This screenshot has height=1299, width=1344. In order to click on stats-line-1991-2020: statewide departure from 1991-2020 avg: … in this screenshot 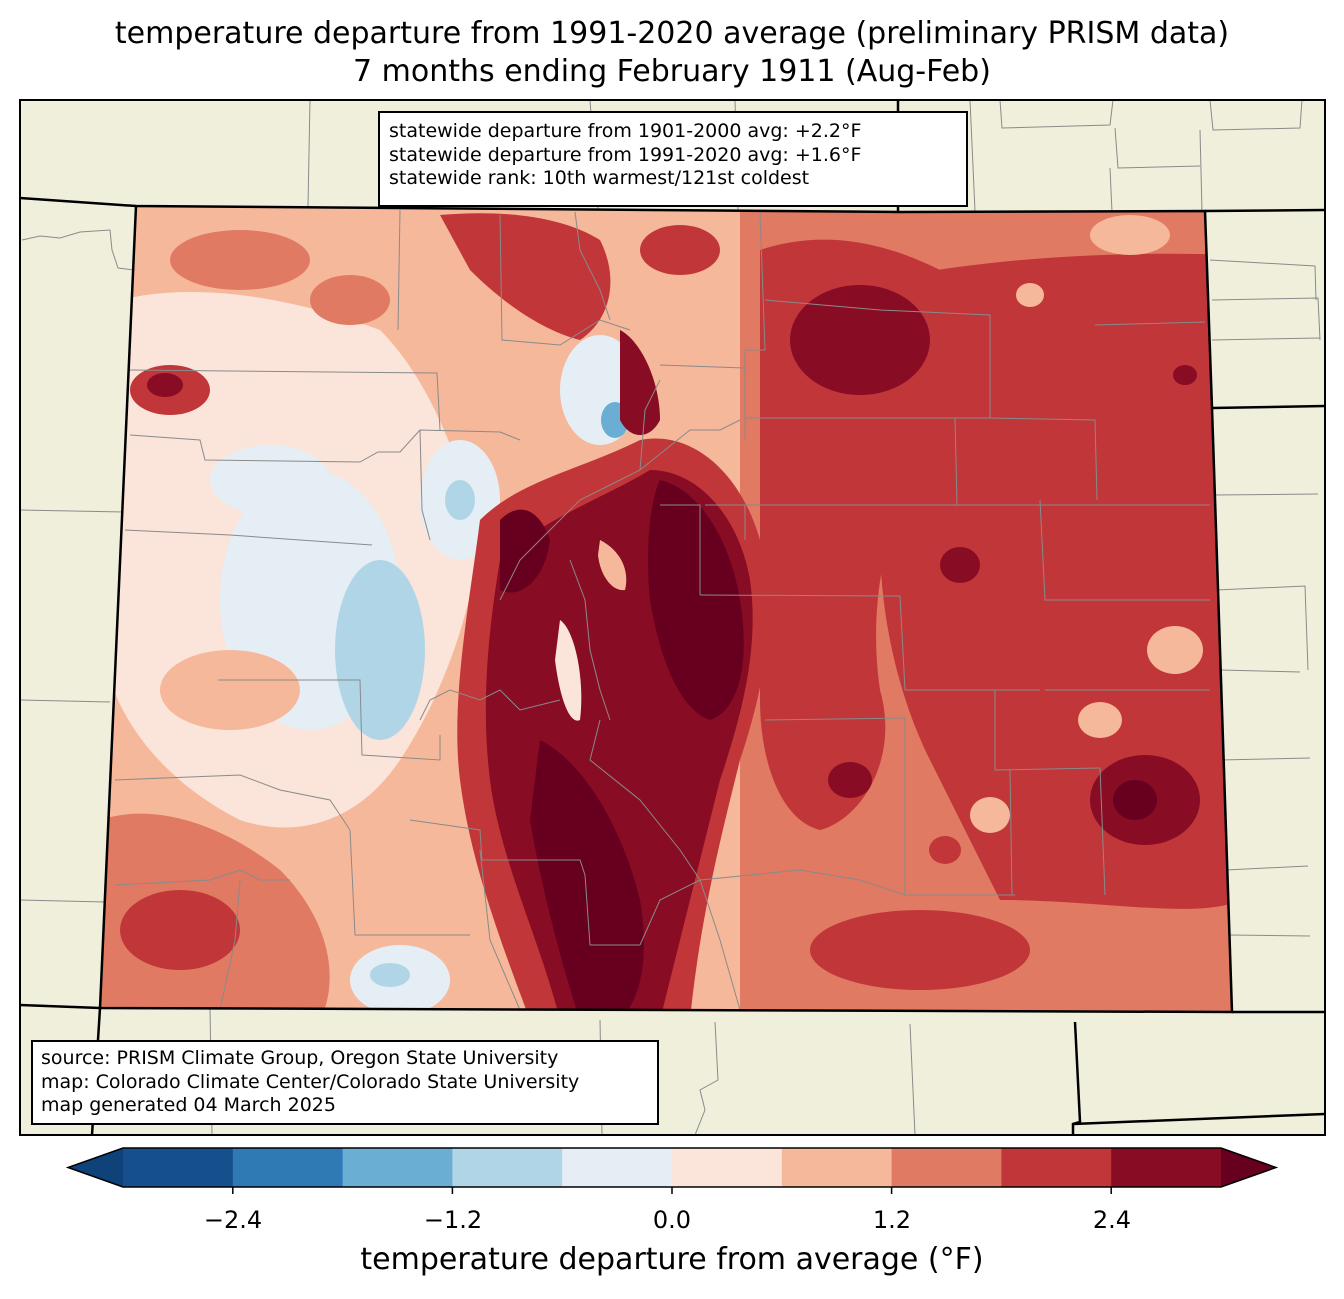, I will do `click(625, 154)`.